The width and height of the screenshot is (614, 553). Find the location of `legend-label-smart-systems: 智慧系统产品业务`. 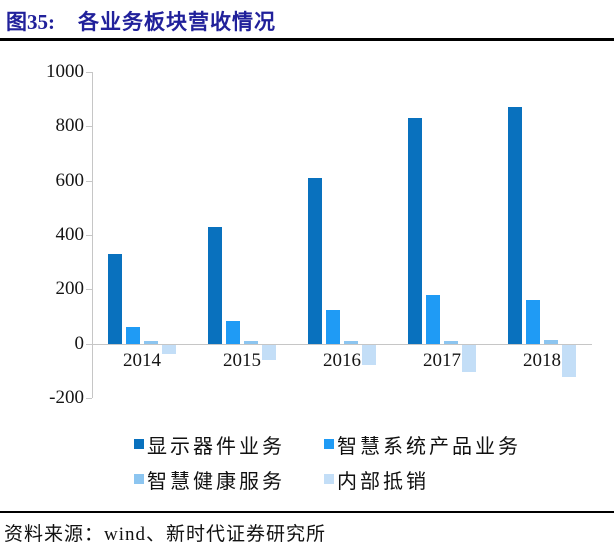

legend-label-smart-systems: 智慧系统产品业务 is located at coordinates (429, 446).